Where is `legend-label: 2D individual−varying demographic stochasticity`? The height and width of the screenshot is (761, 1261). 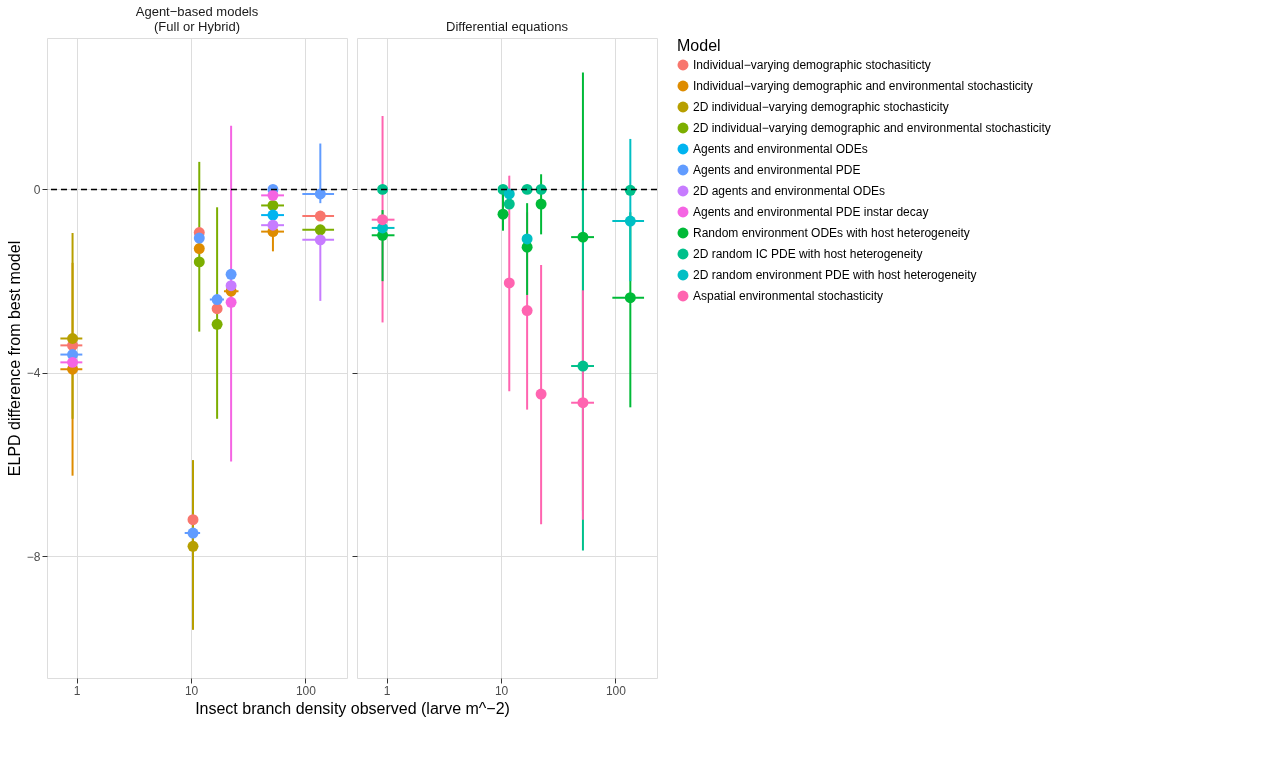 legend-label: 2D individual−varying demographic stochasticity is located at coordinates (821, 107).